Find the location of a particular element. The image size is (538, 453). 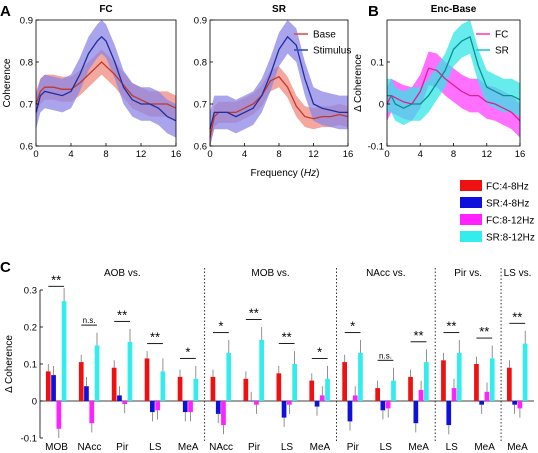

sr-coherence-plot: 0 4 8 12 16 0.6 0.7 0.8 0.9 SR Base Stimulus is located at coordinates (274, 82).